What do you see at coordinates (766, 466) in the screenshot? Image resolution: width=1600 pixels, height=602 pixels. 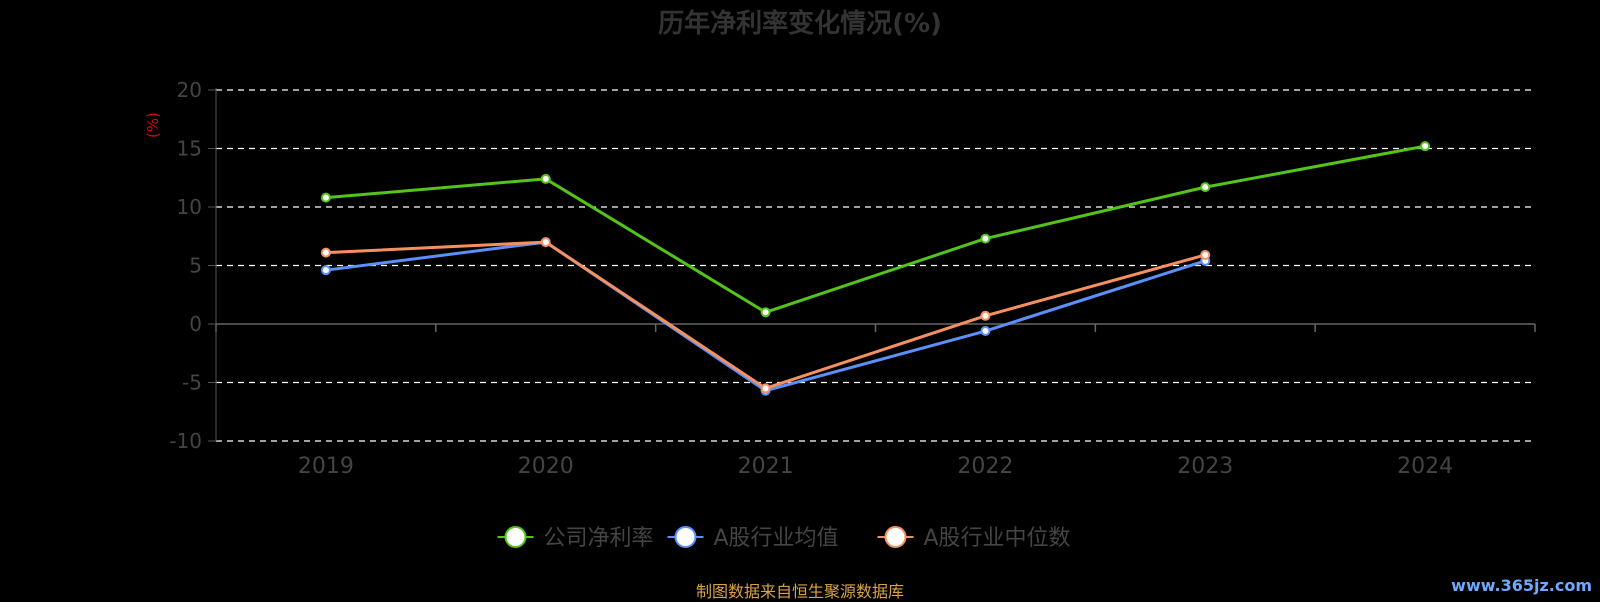 I see `x-tick-label: 2021` at bounding box center [766, 466].